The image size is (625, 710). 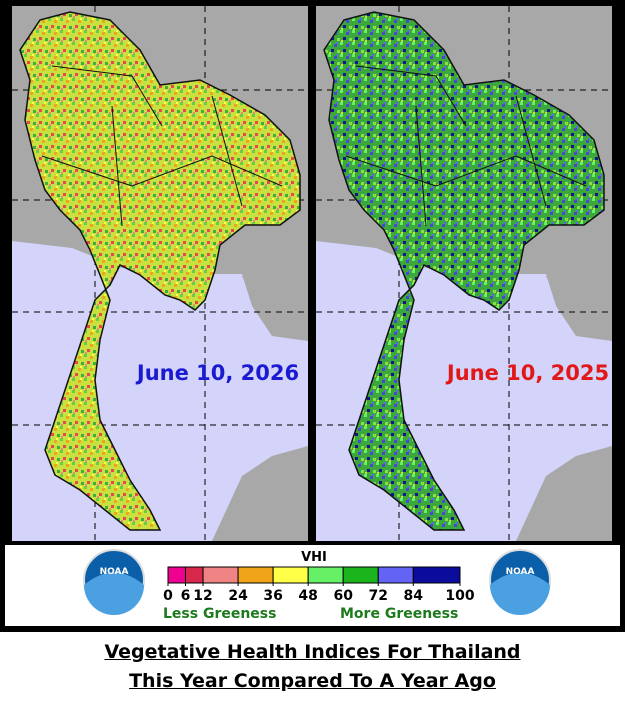 What do you see at coordinates (312, 681) in the screenshot?
I see `caption-line: This Year Compared To A Year Ago` at bounding box center [312, 681].